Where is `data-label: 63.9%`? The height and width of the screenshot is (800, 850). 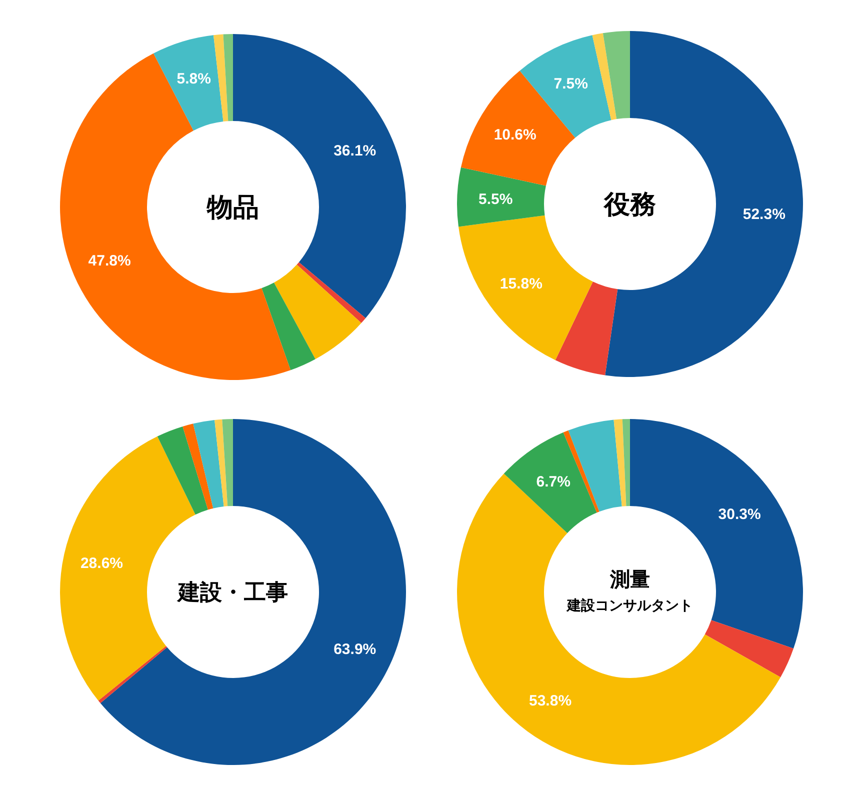 data-label: 63.9% is located at coordinates (355, 649).